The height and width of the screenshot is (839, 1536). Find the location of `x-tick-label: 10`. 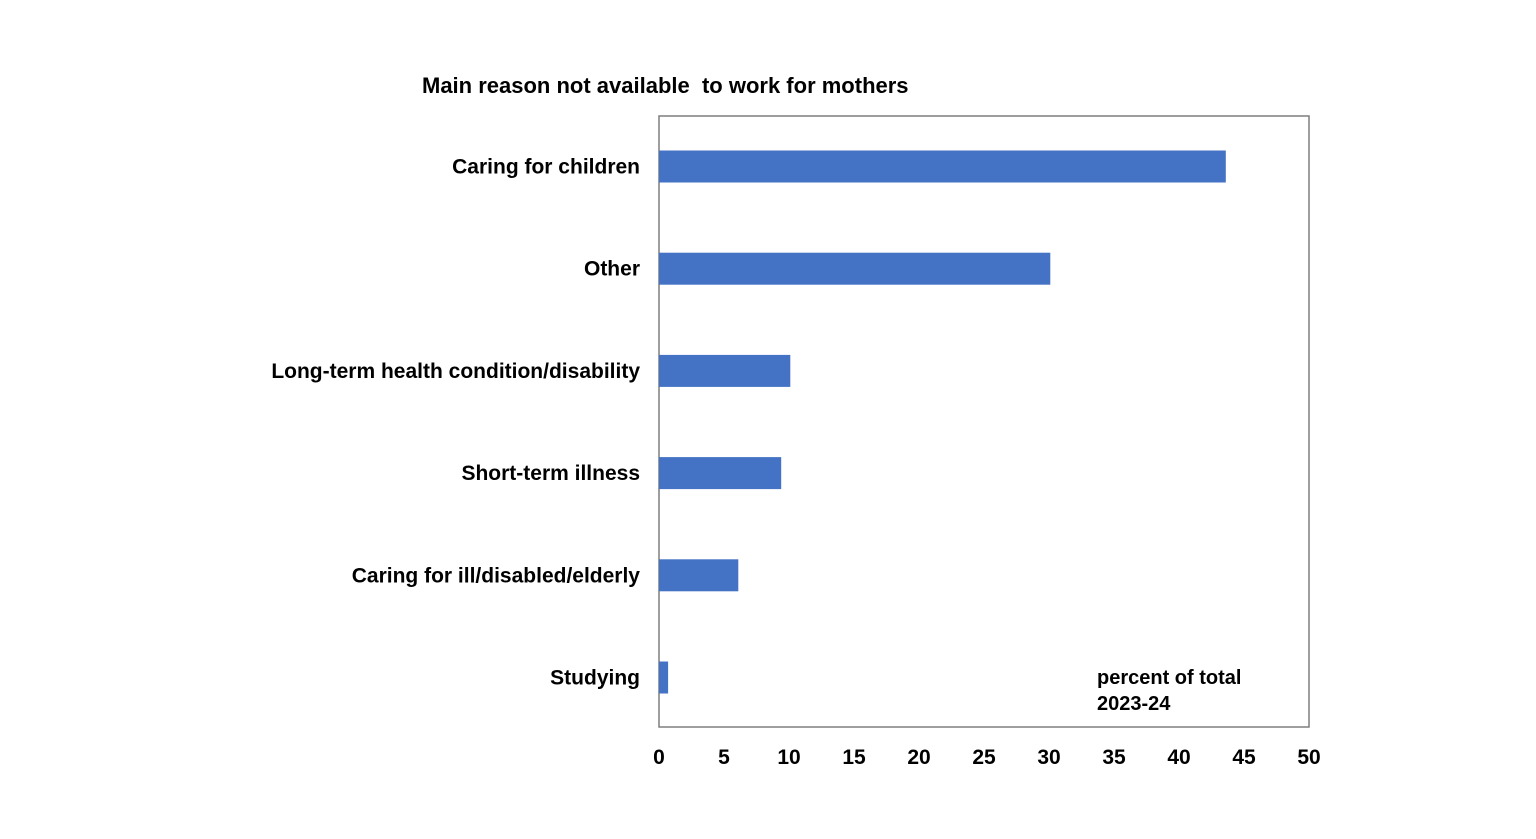

x-tick-label: 10 is located at coordinates (788, 757).